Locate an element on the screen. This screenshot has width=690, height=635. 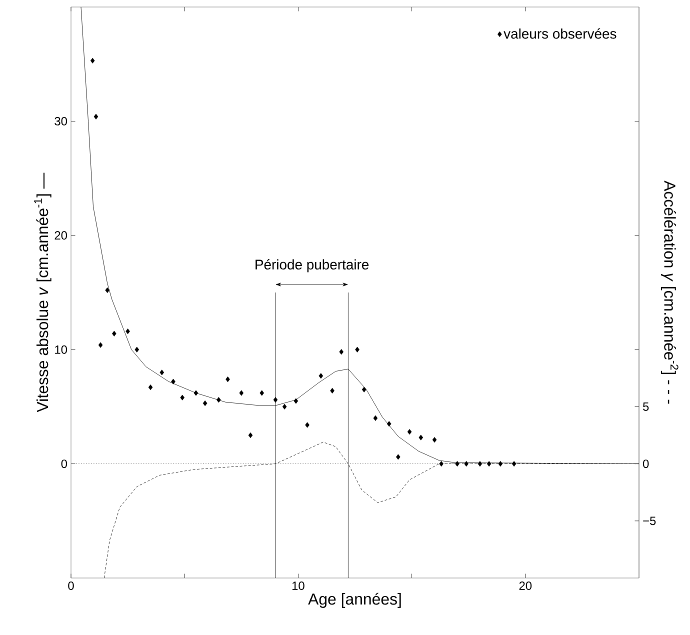
y-axis-title: Vitesse absolue v [cm.année$^{-1}$] — is located at coordinates (43, 292).